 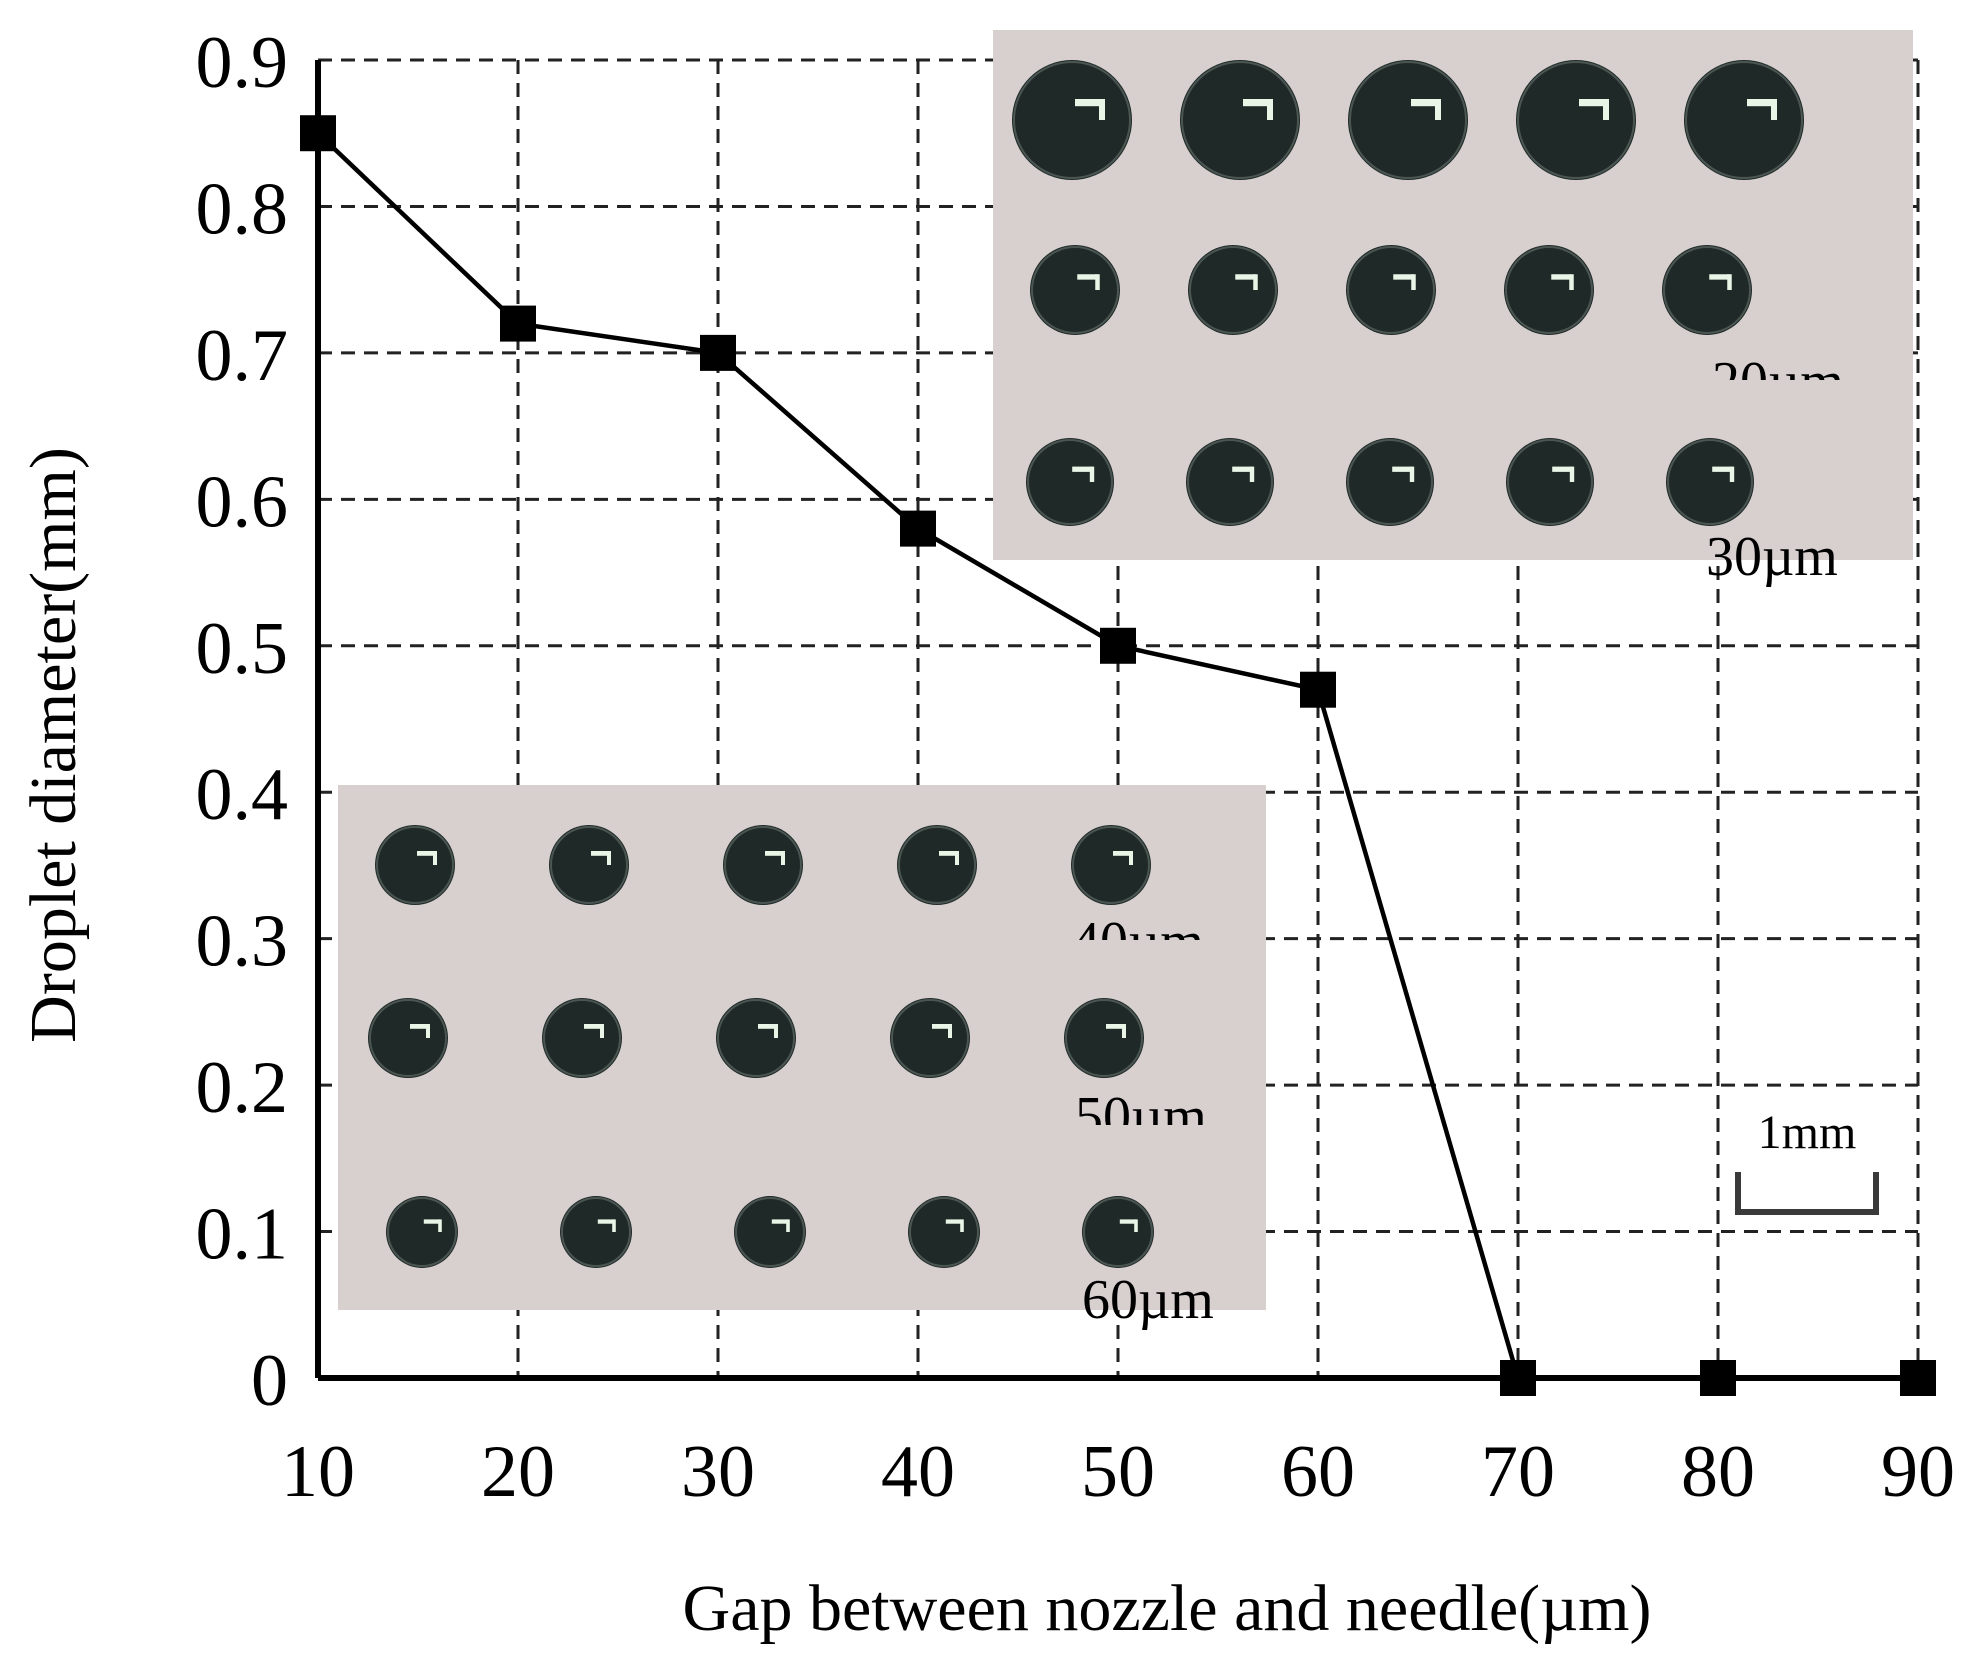 What do you see at coordinates (318, 1472) in the screenshot?
I see `x-tick-label: 10` at bounding box center [318, 1472].